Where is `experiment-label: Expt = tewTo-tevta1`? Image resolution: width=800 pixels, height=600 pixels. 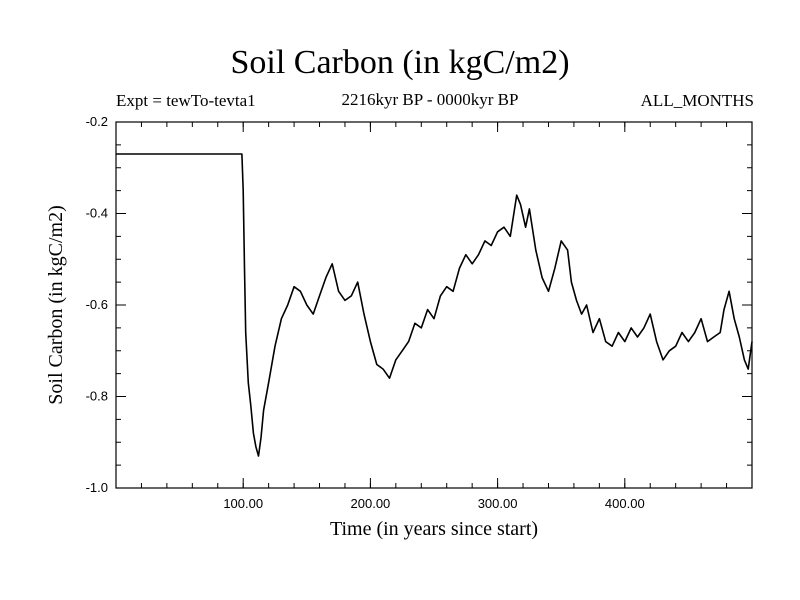
experiment-label: Expt = tewTo-tevta1 is located at coordinates (186, 100).